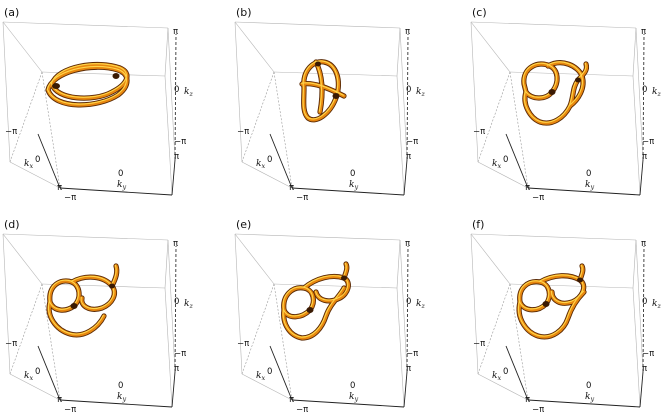 This screenshot has width=665, height=418. I want to click on loop-body, so click(89, 81).